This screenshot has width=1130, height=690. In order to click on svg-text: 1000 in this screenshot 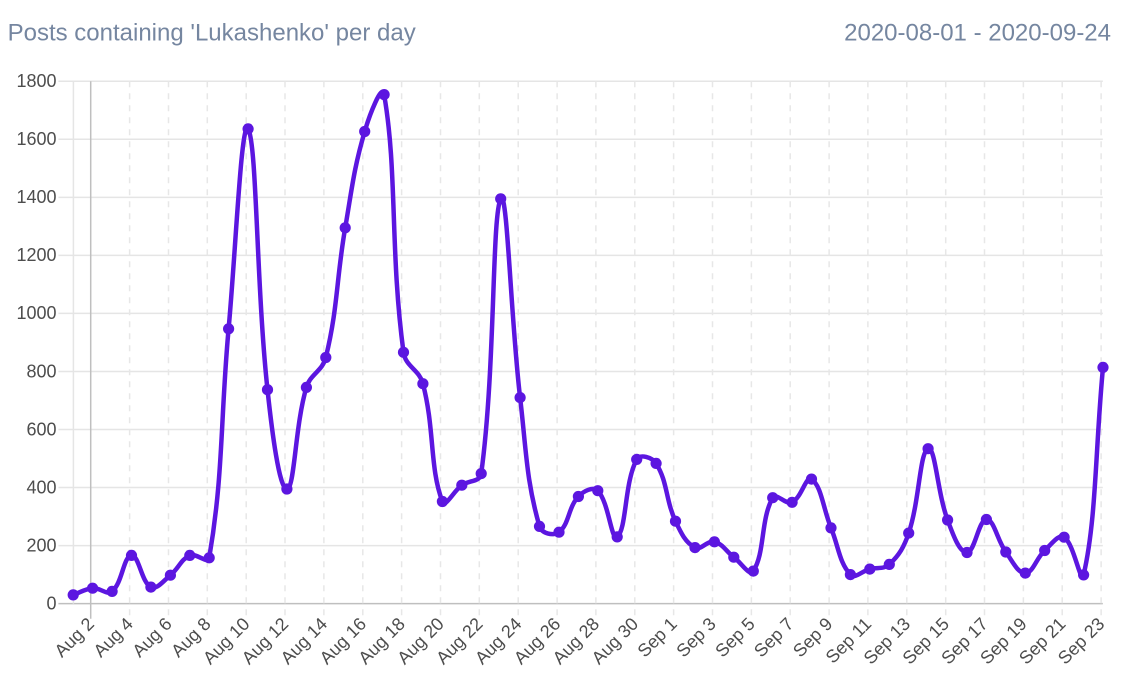, I will do `click(36, 313)`.